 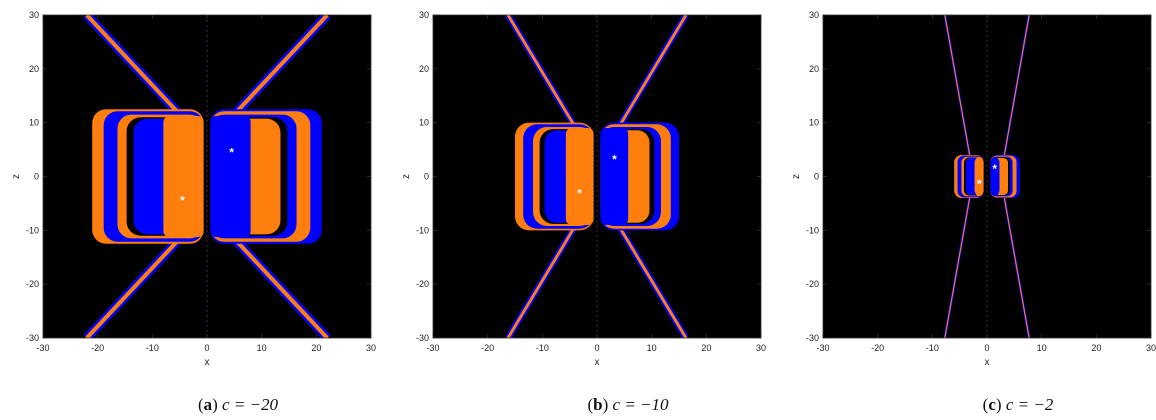 I want to click on caption-b: (b) c = −10, so click(x=628, y=404).